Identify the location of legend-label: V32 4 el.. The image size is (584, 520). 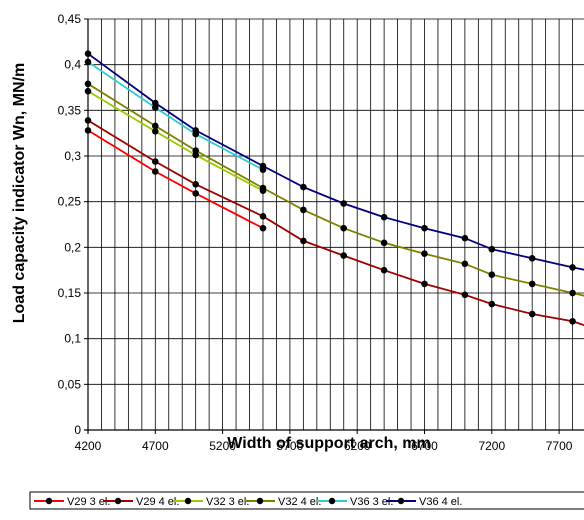
(299, 502).